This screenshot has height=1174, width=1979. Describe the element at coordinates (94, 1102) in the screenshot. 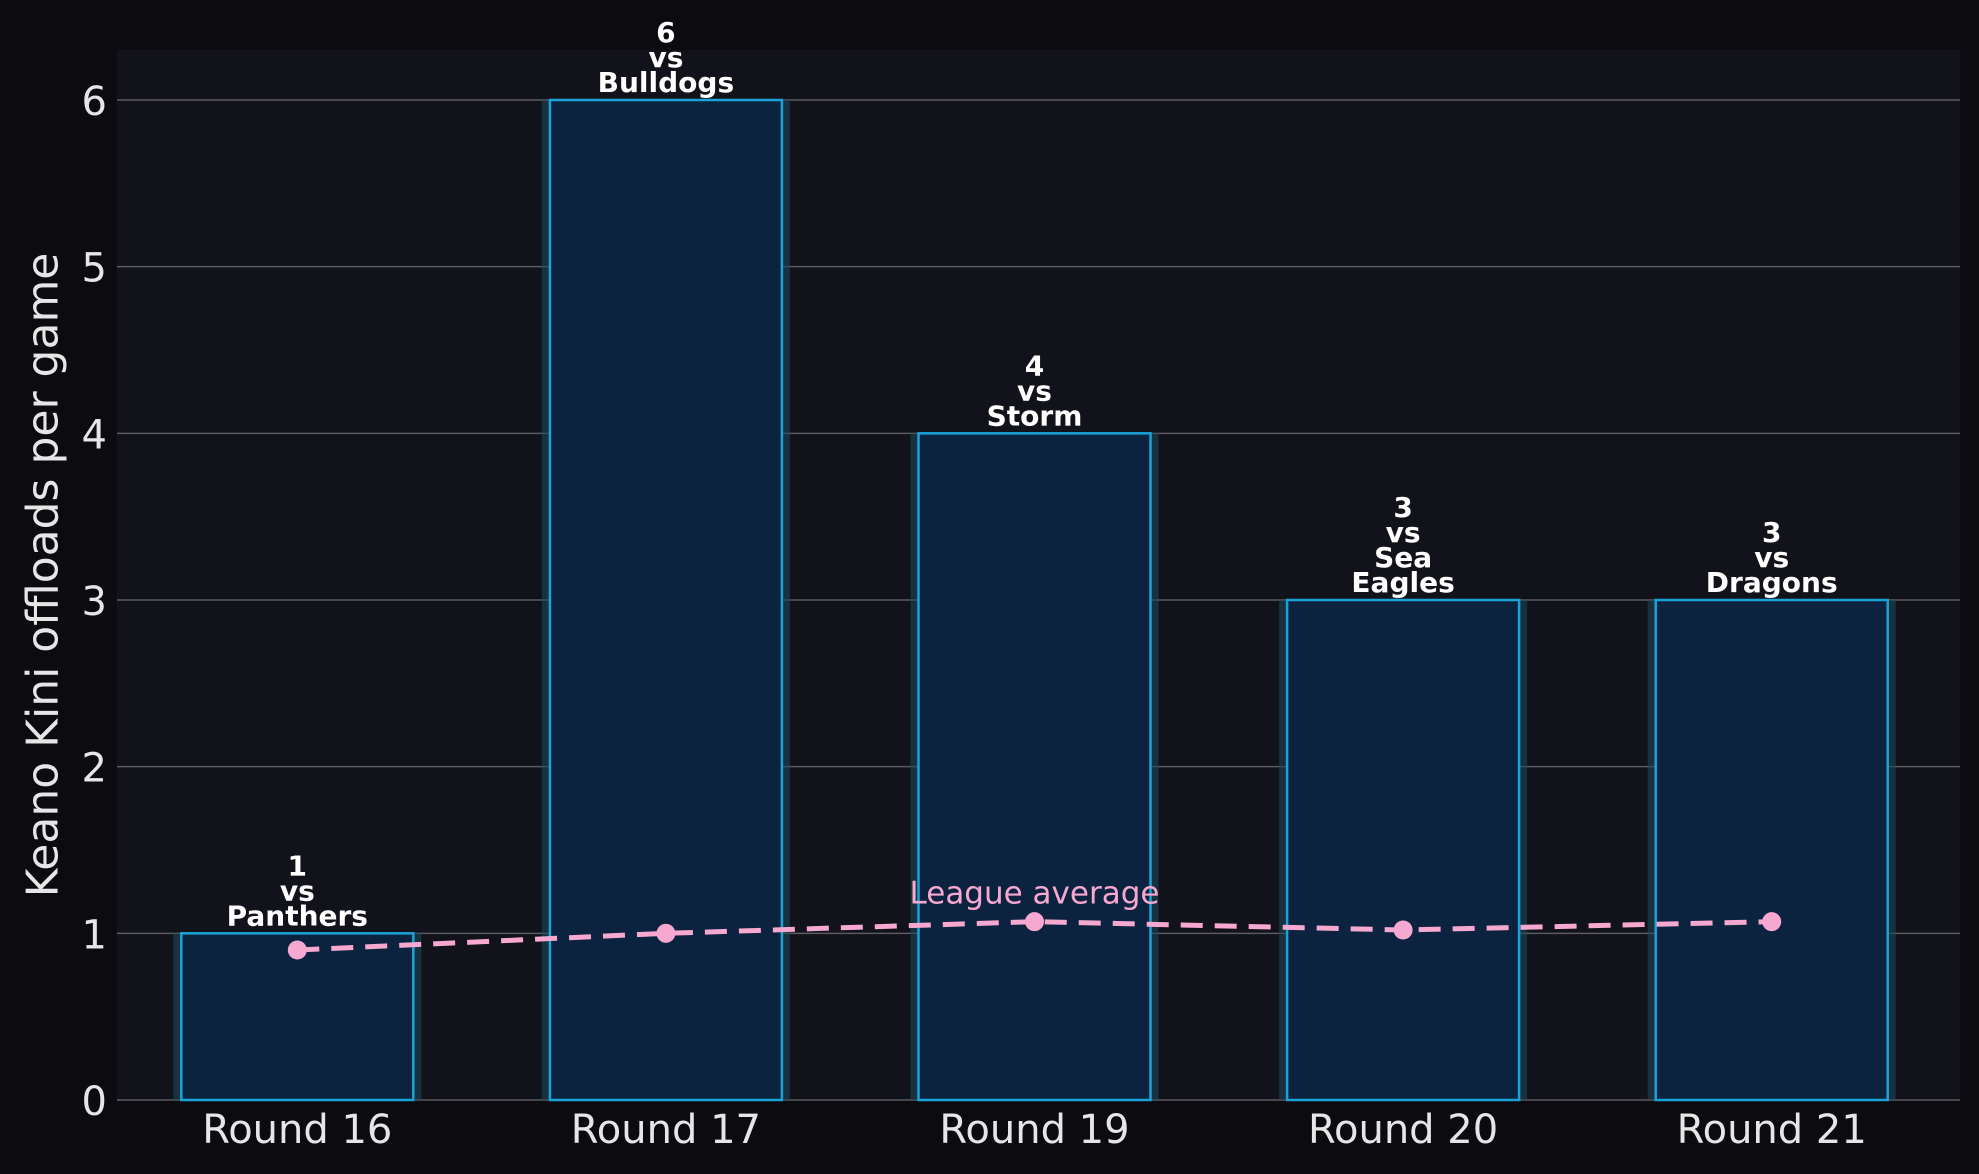

I see `y-tick-label: 0` at that location.